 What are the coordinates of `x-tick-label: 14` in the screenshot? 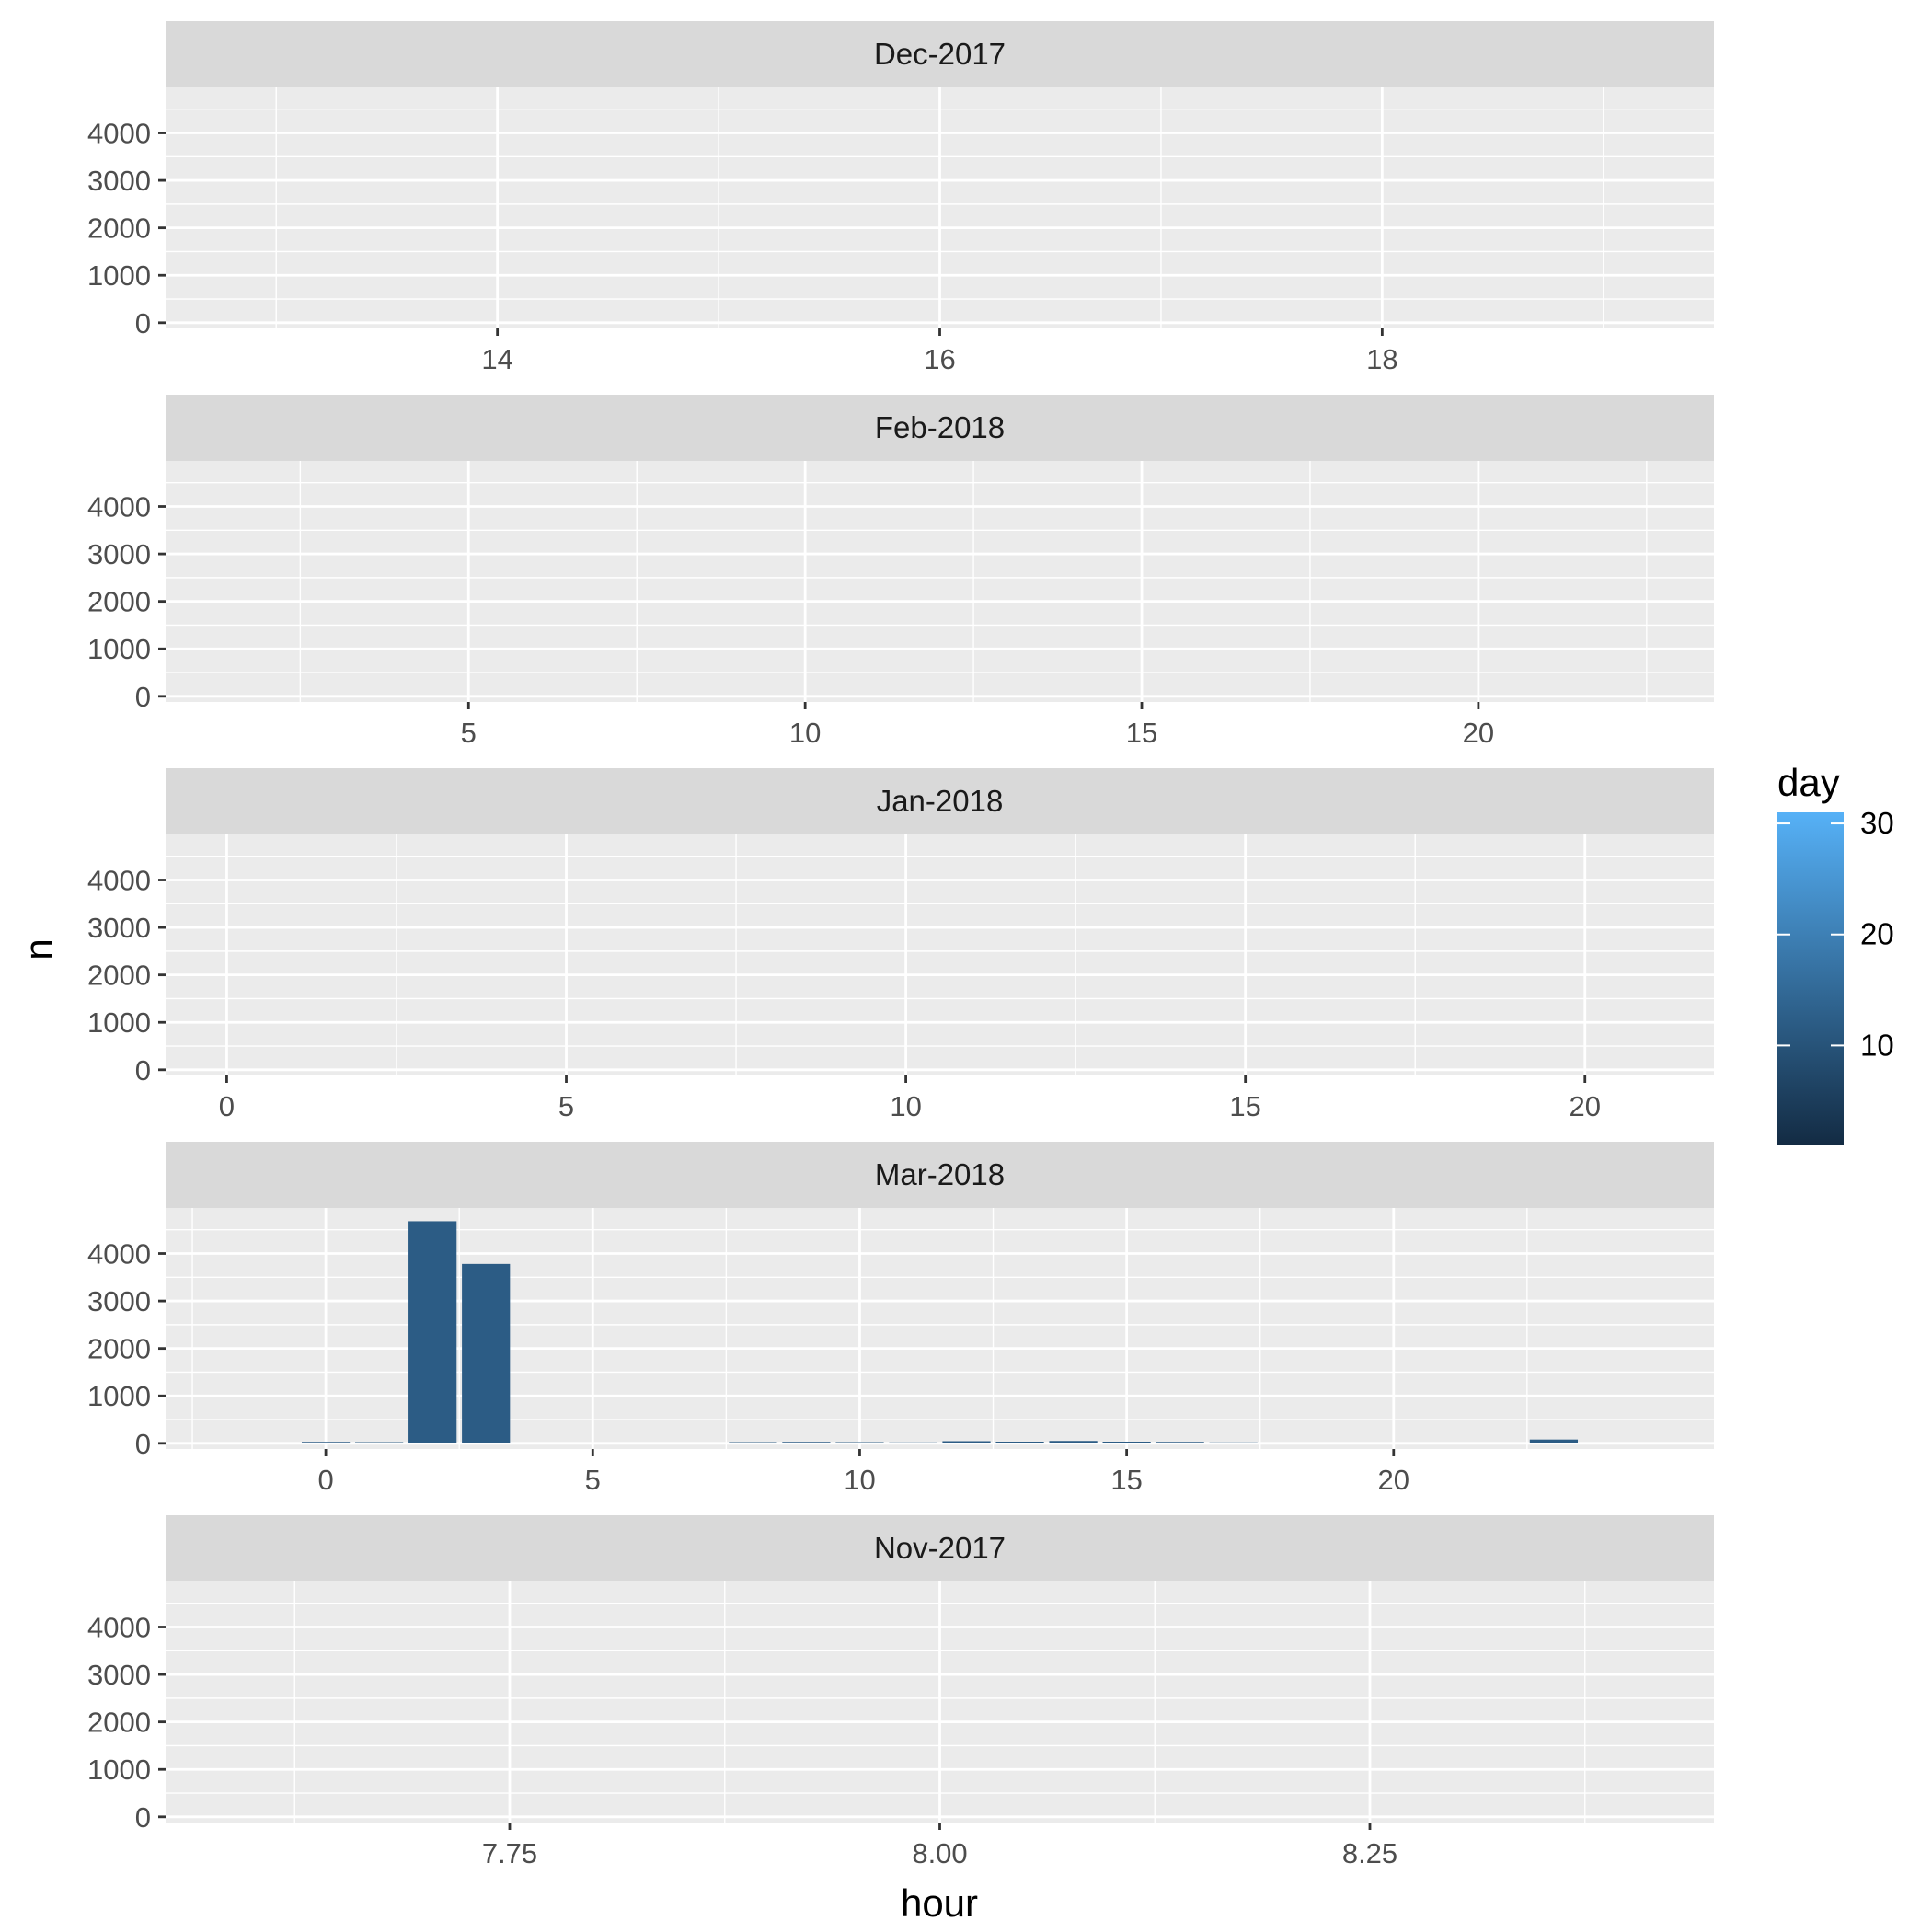 It's located at (496, 359).